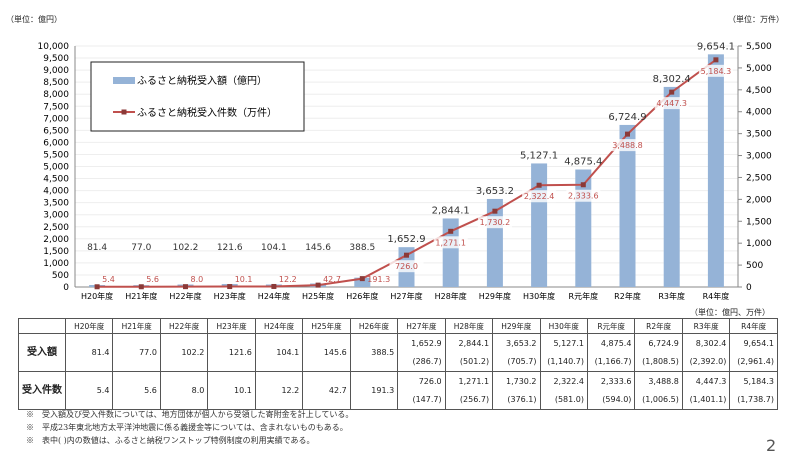  I want to click on table-cell: 8.0, so click(184, 390).